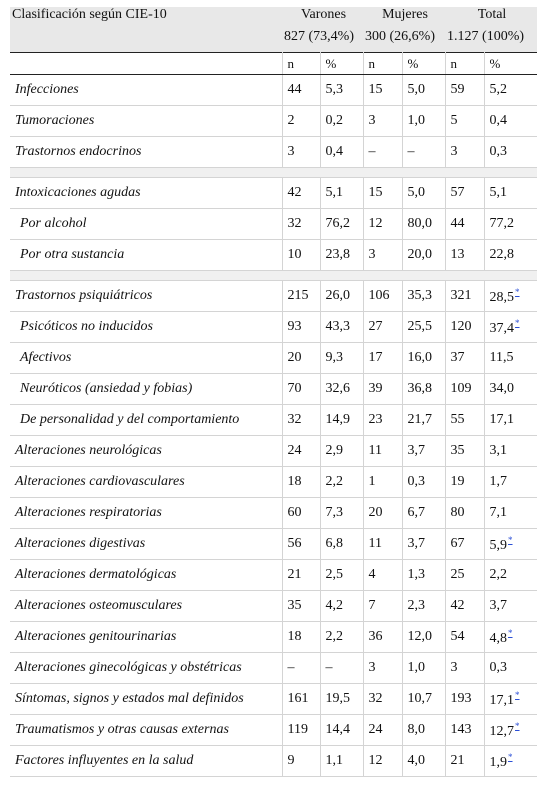  Describe the element at coordinates (301, 296) in the screenshot. I see `table-cell: 215` at that location.